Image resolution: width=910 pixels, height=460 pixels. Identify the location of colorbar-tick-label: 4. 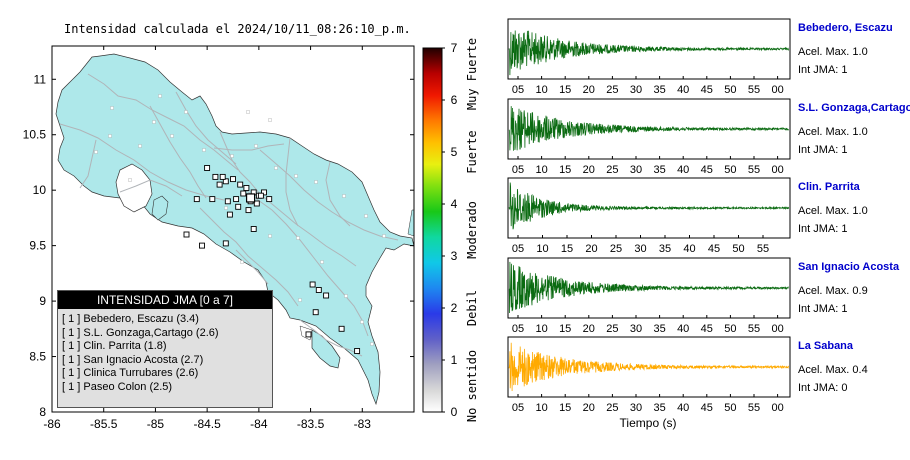
(454, 204).